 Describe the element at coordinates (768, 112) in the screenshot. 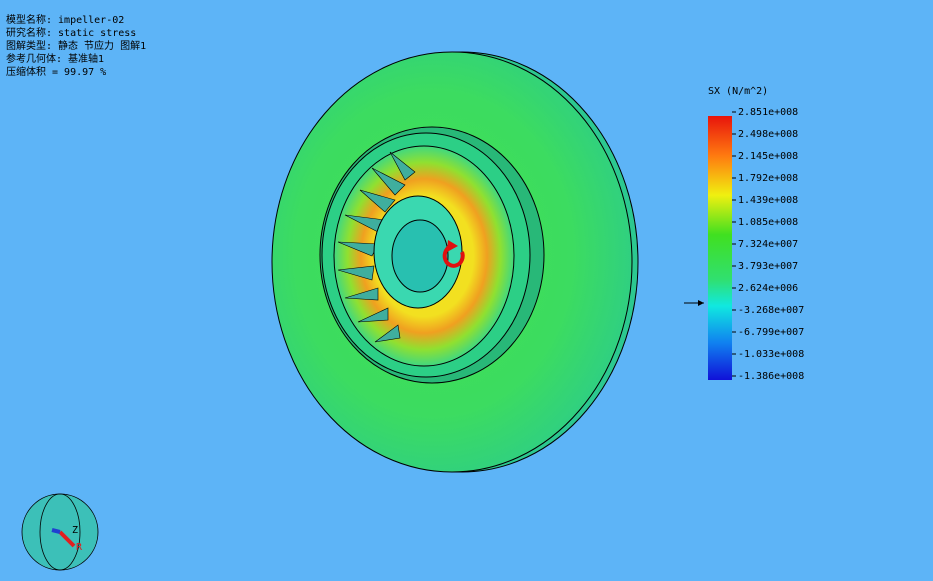

I see `legend-label: 2.851e+008` at that location.